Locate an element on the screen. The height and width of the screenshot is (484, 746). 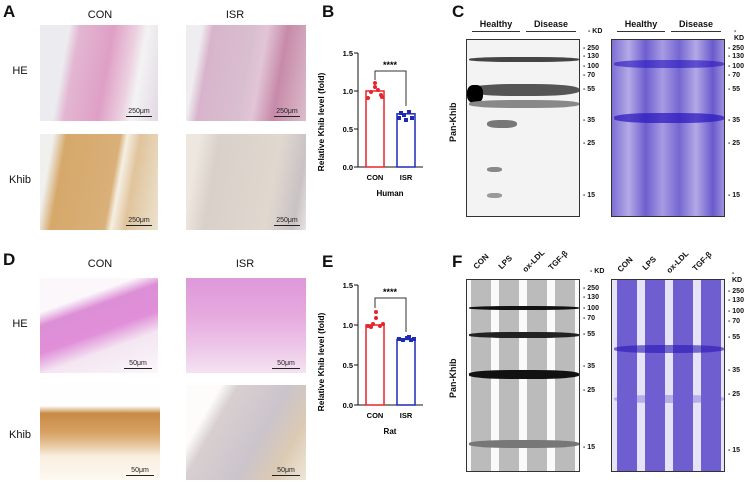
col-label-con: CON is located at coordinates (100, 15).